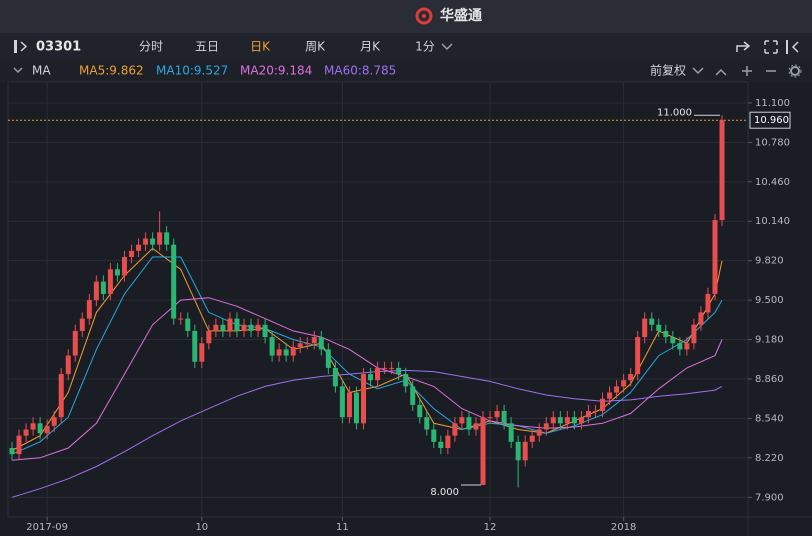 The width and height of the screenshot is (812, 536). Describe the element at coordinates (461, 15) in the screenshot. I see `app-title: 华盛通` at that location.